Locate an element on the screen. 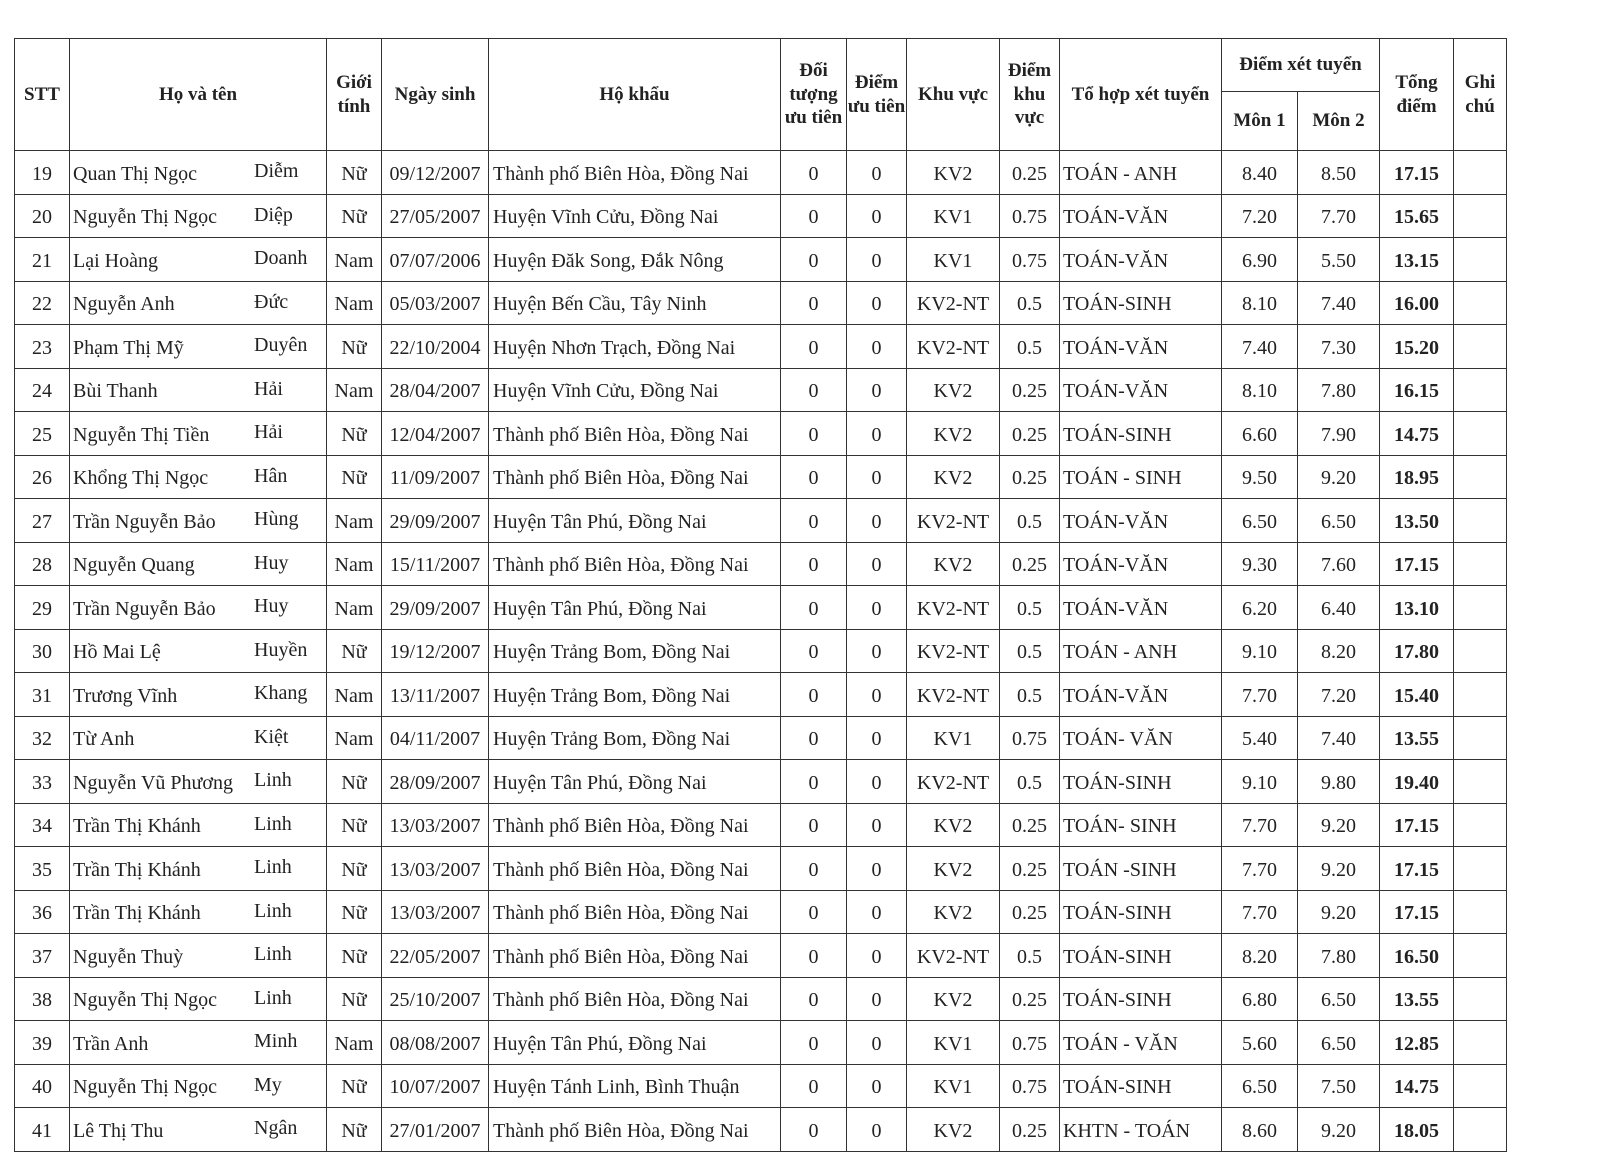  surname: Trần Thị Khánh is located at coordinates (137, 826).